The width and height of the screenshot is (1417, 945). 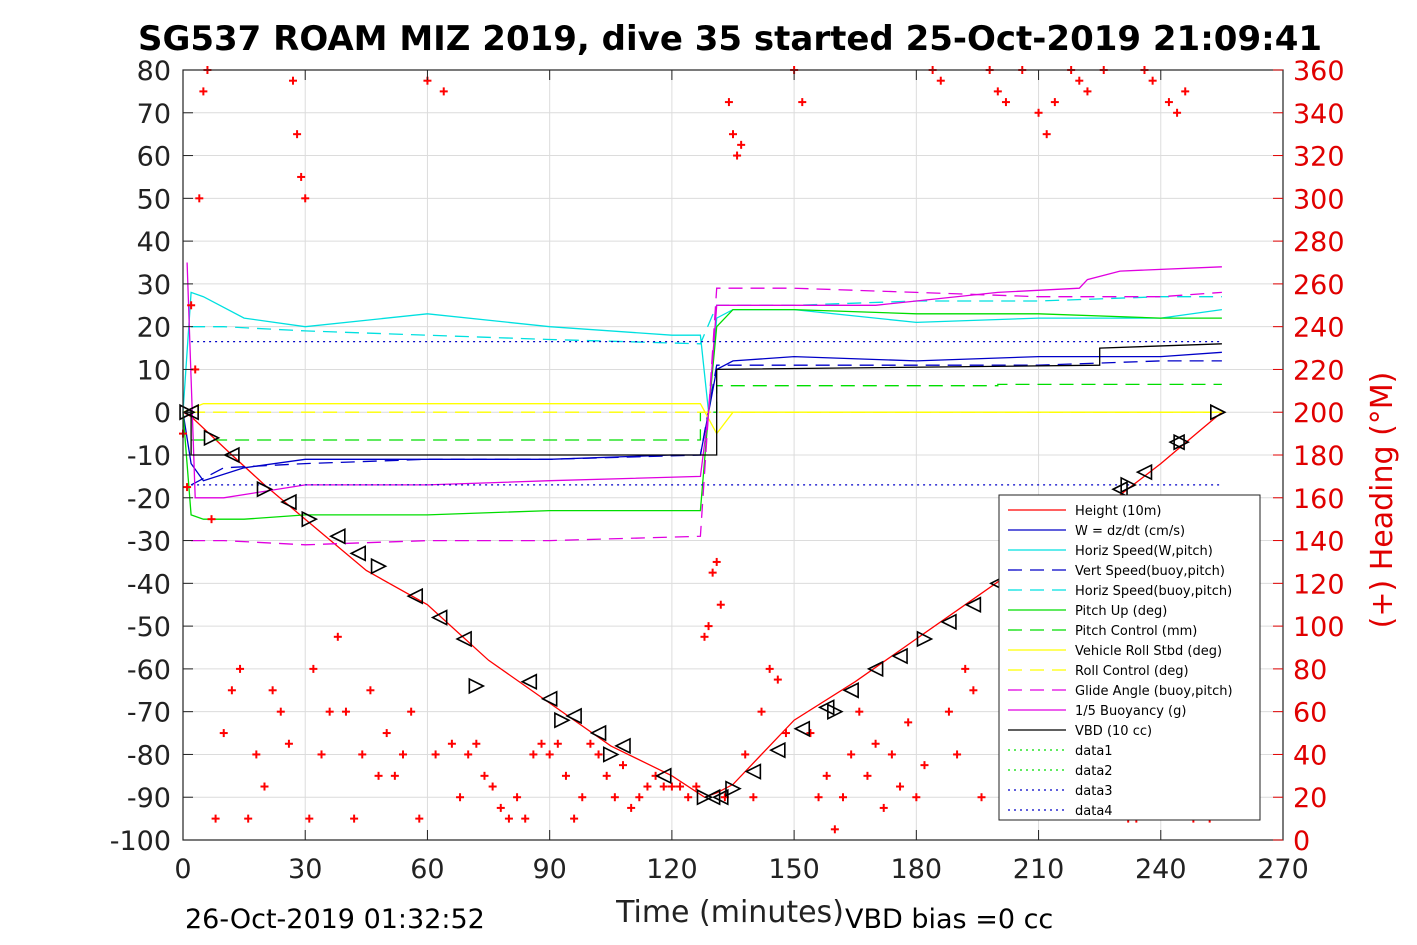 I want to click on legend-label-8: Roll Control (deg), so click(x=1132, y=671).